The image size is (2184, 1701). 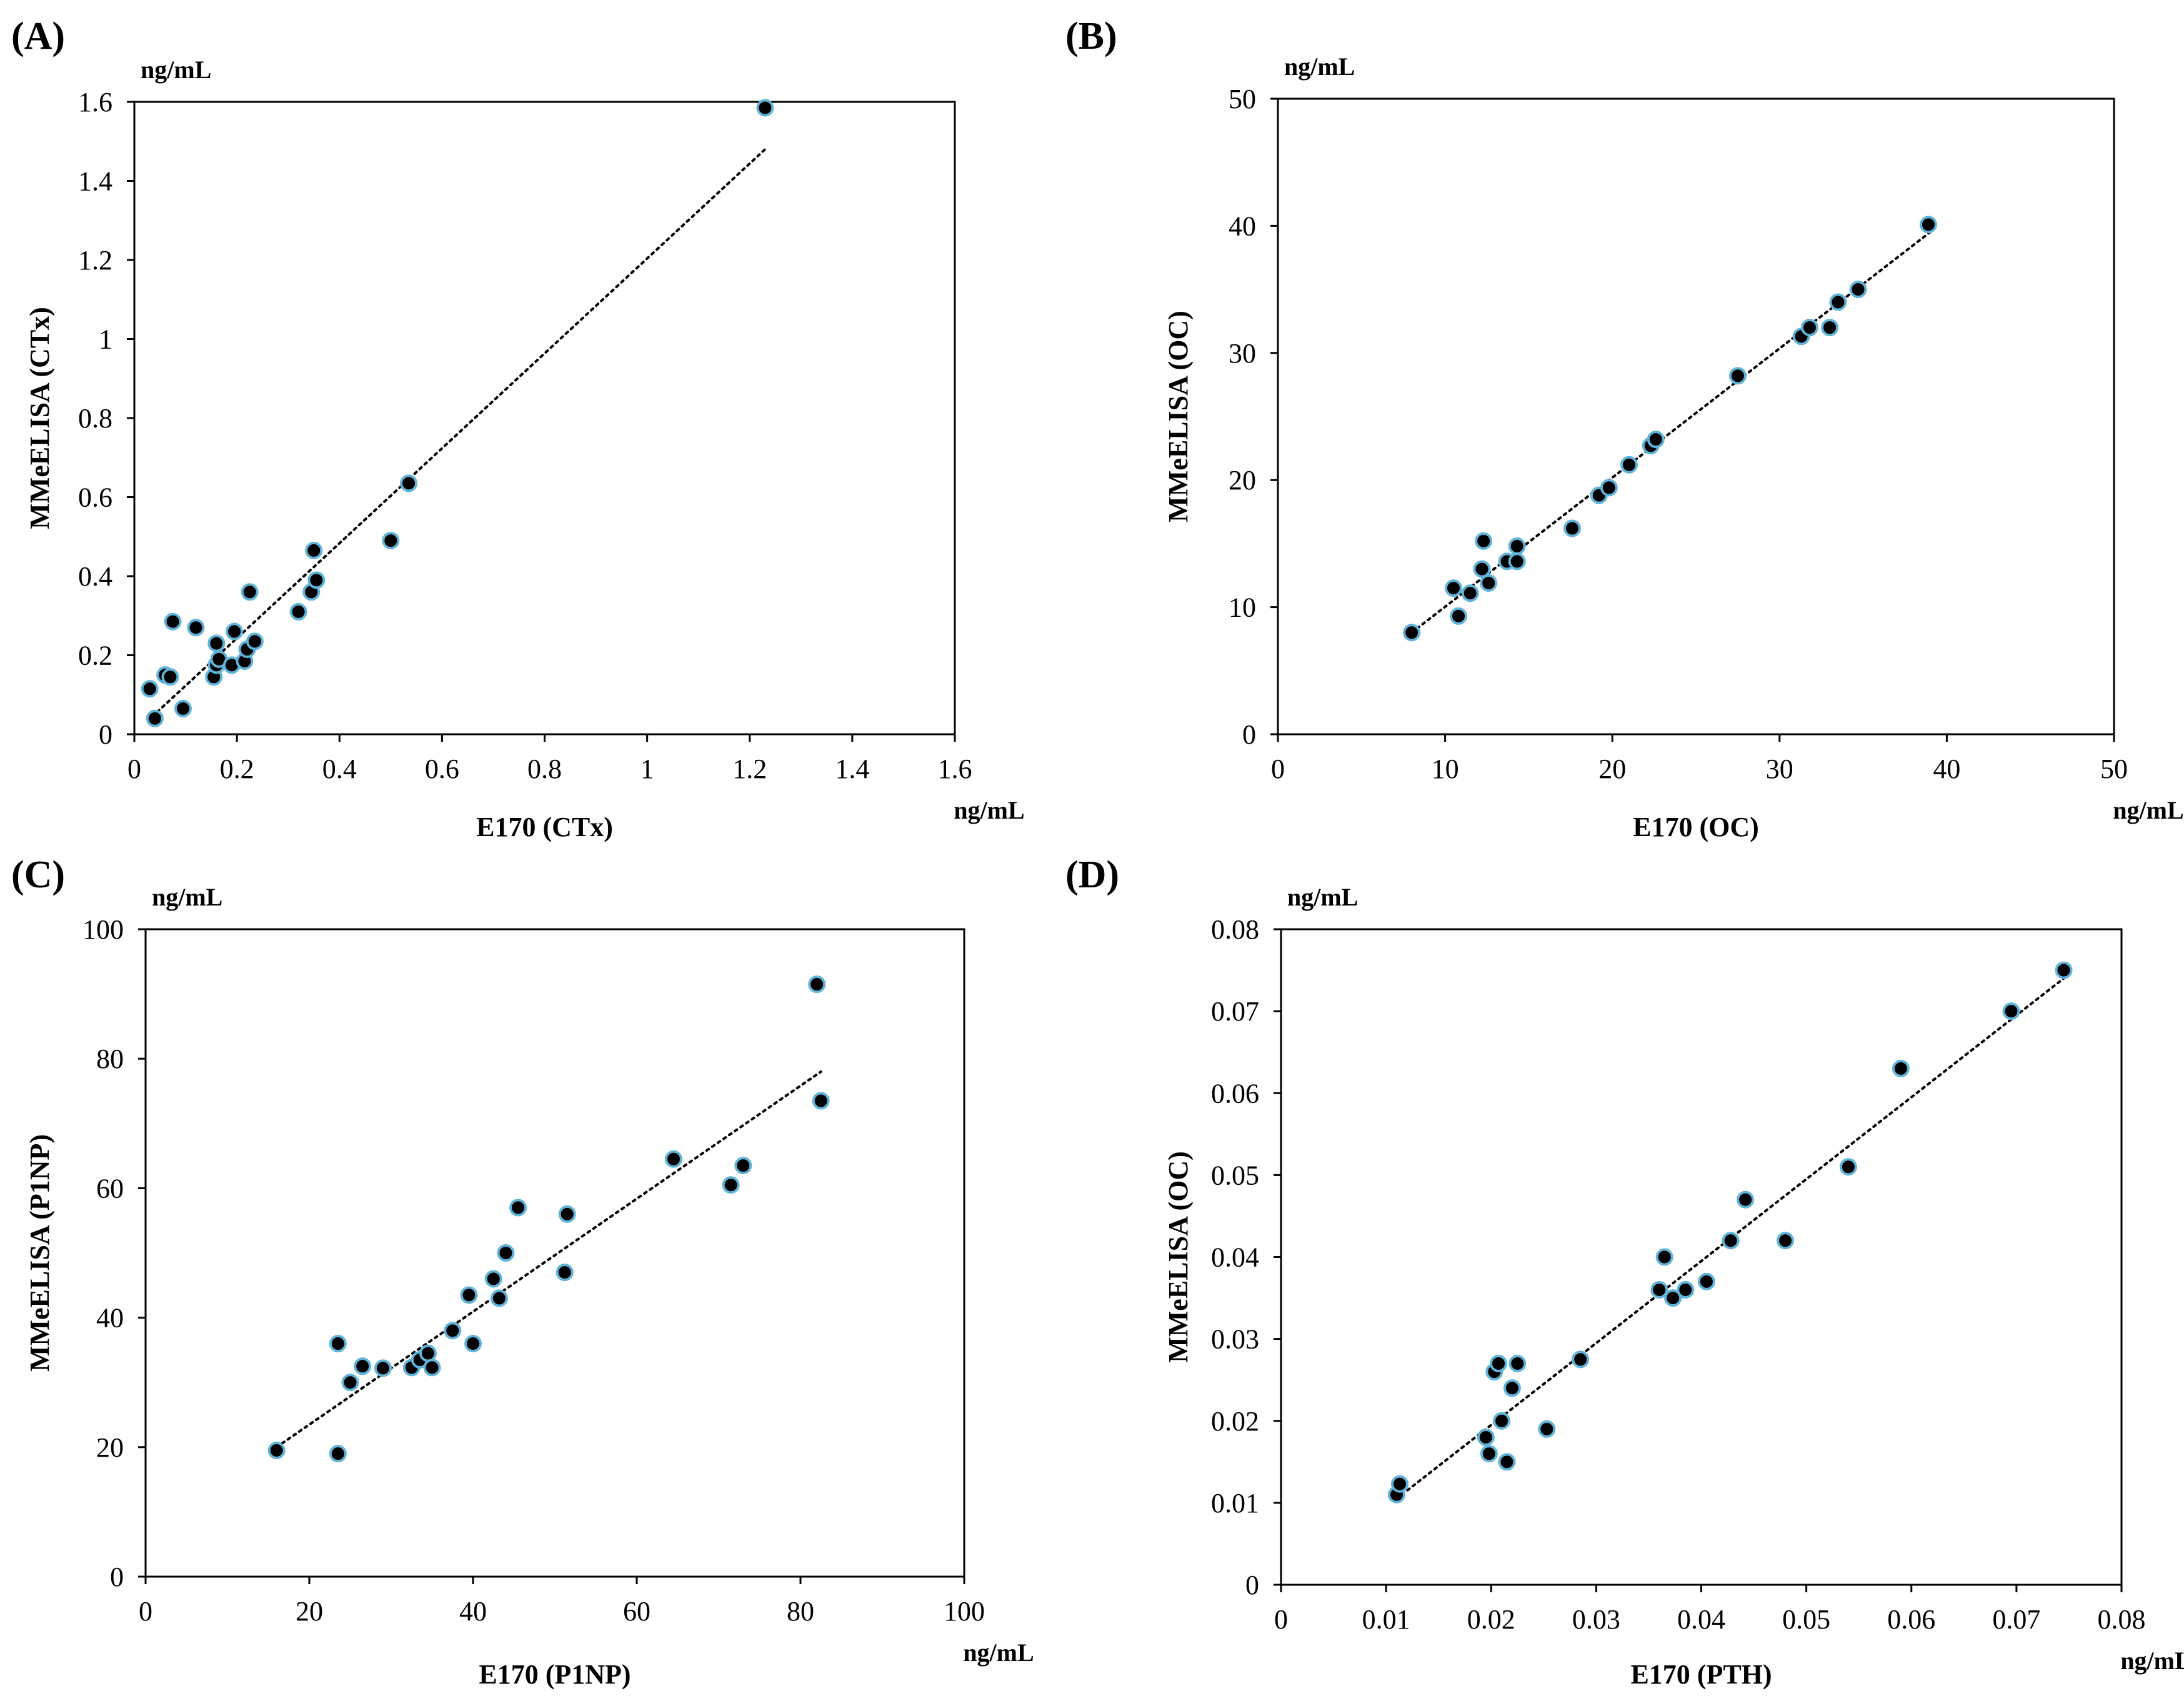 I want to click on y-tick-label: 60, so click(x=110, y=1188).